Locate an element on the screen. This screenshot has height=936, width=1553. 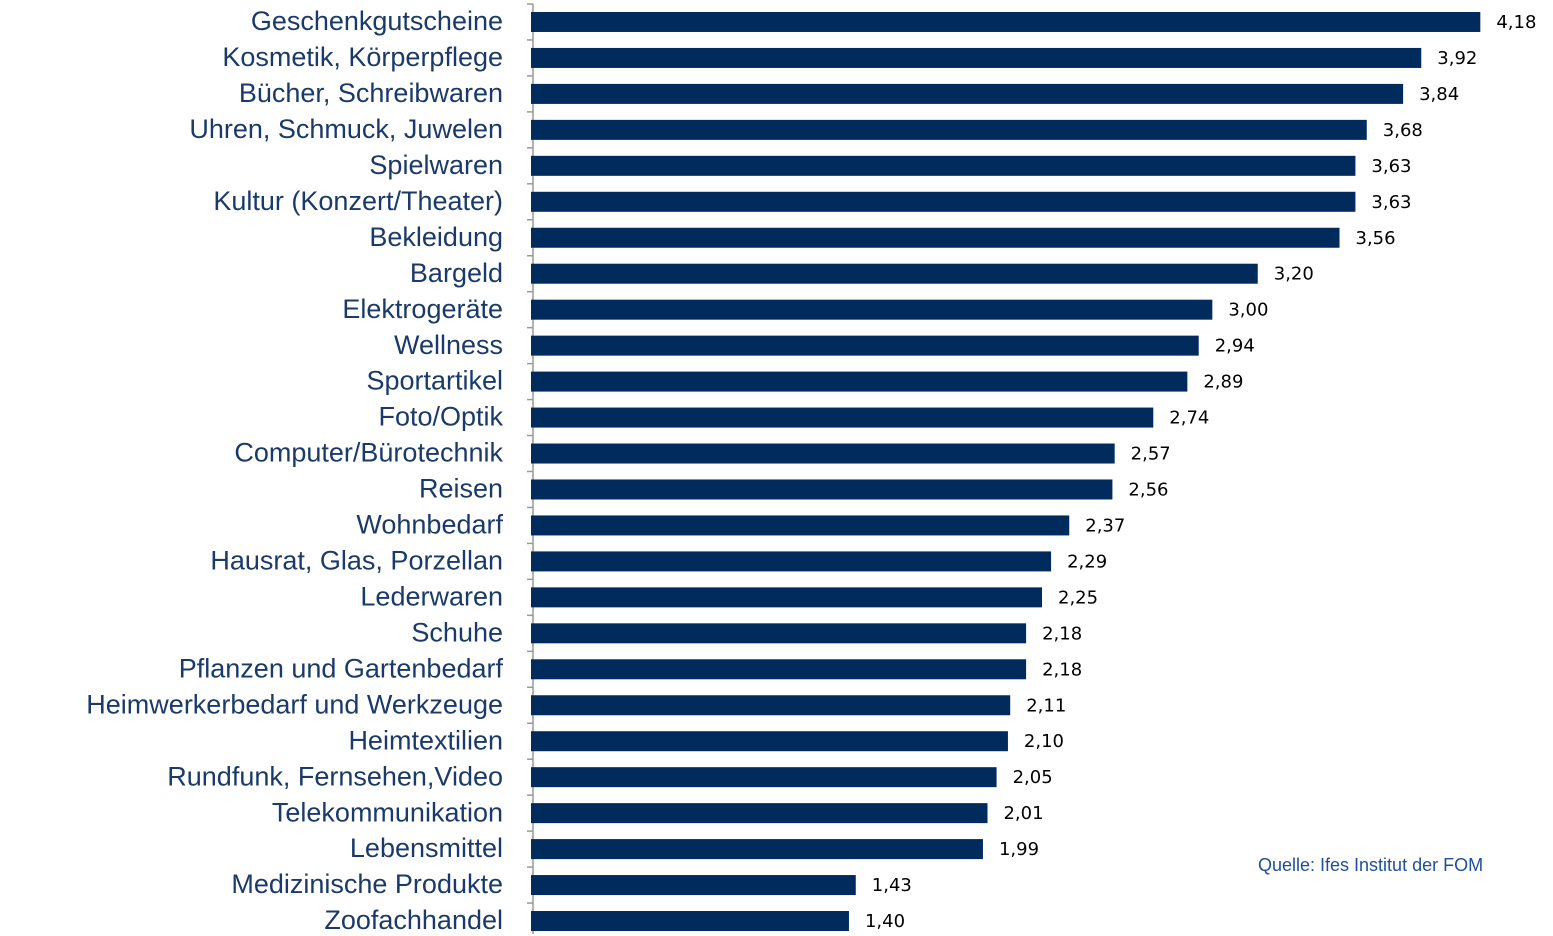
category-label: Hausrat, Glas, Porzellan is located at coordinates (356, 561).